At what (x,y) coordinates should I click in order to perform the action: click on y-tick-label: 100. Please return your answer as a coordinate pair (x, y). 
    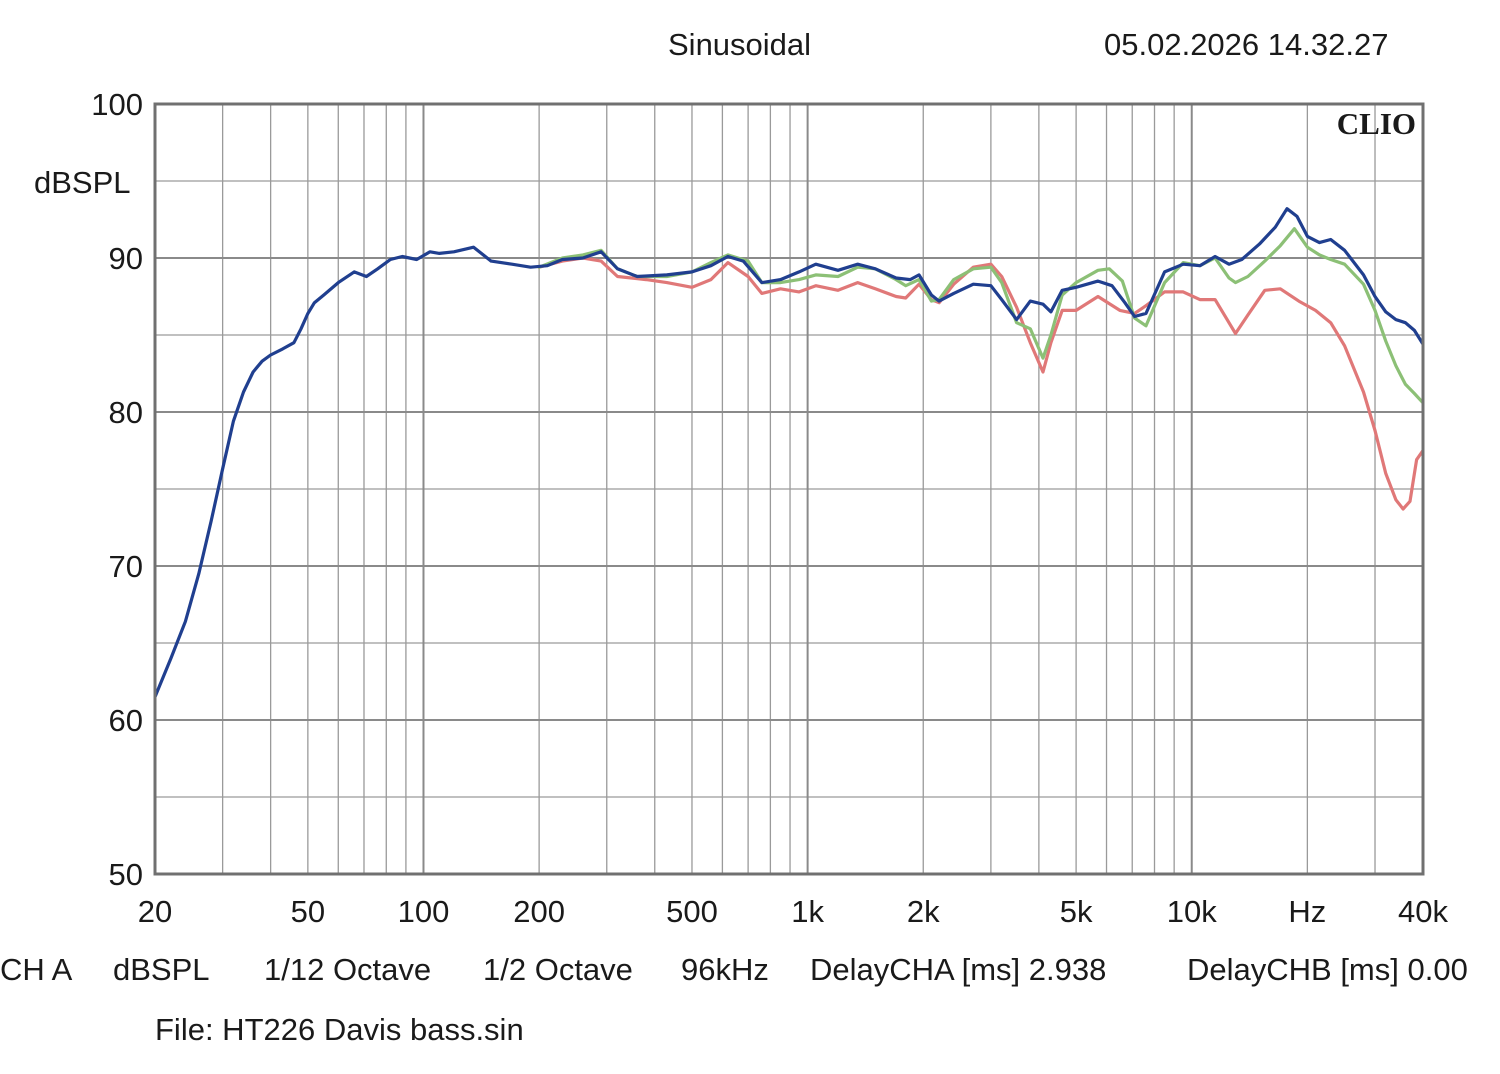
    Looking at the image, I should click on (117, 104).